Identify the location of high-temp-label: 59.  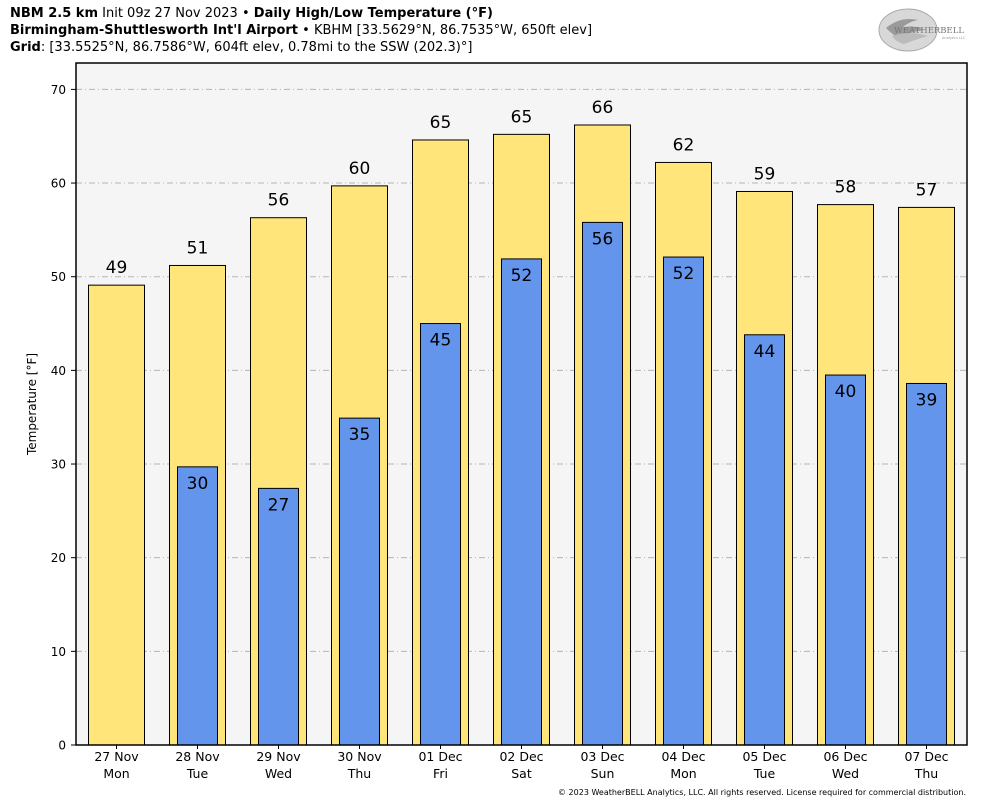
(765, 174).